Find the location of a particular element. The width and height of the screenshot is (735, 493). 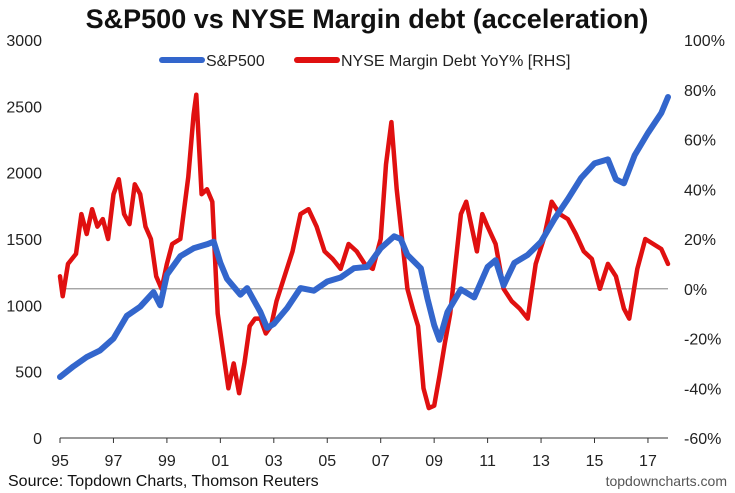

x-tick-label: 07 is located at coordinates (381, 461).